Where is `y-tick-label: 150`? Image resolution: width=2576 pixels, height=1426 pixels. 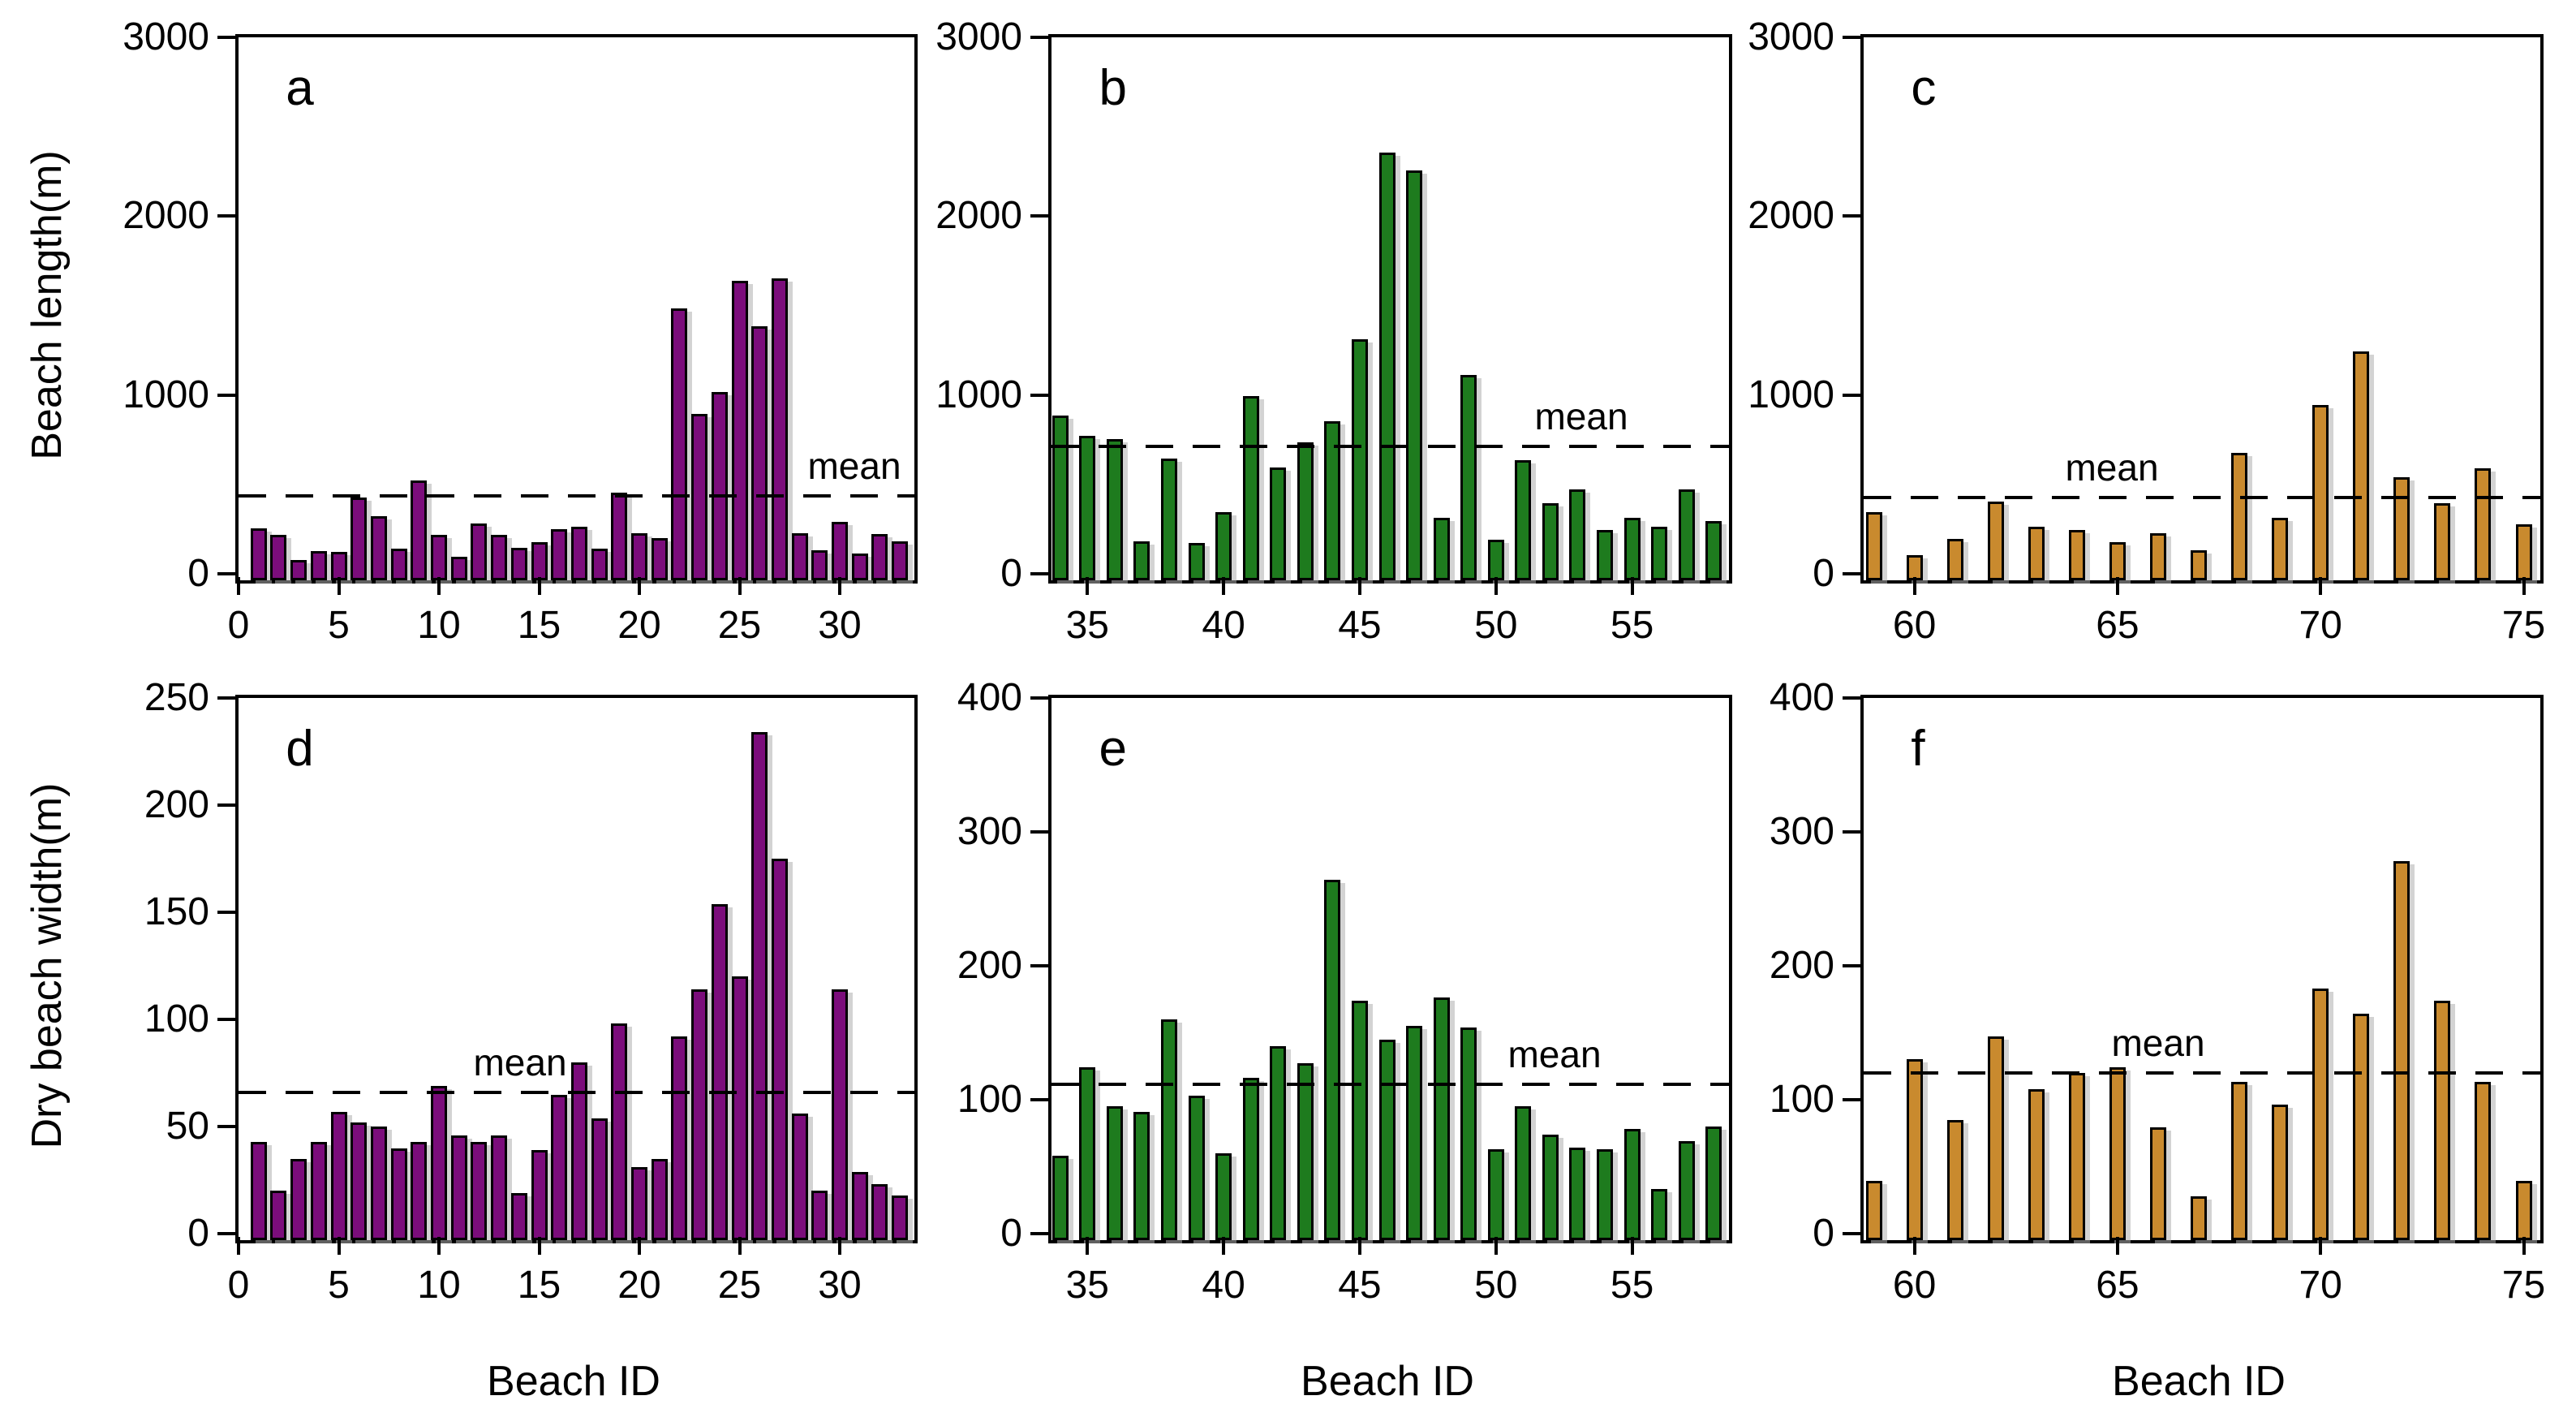 y-tick-label: 150 is located at coordinates (176, 911).